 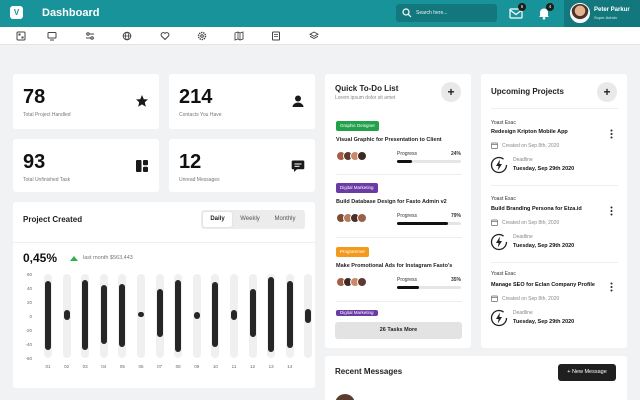 I want to click on y-tick-label: 20, so click(x=29, y=302).